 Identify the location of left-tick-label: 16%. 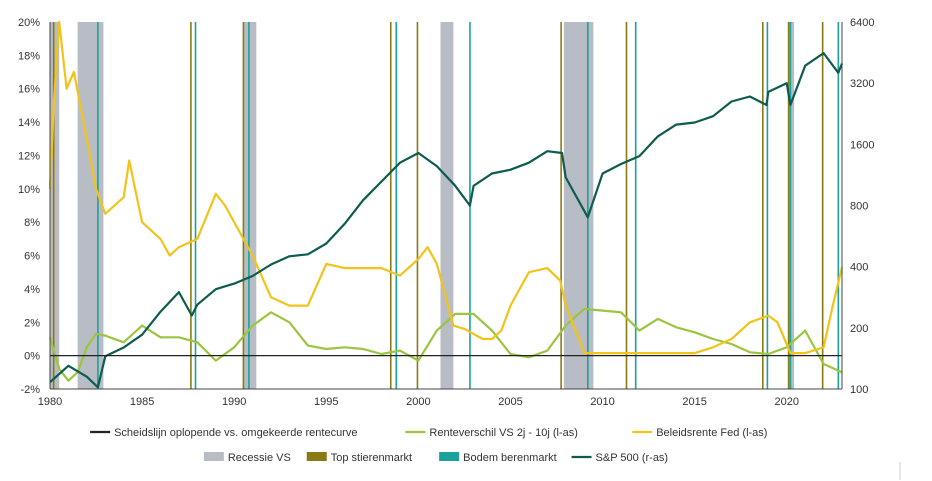
(29, 90).